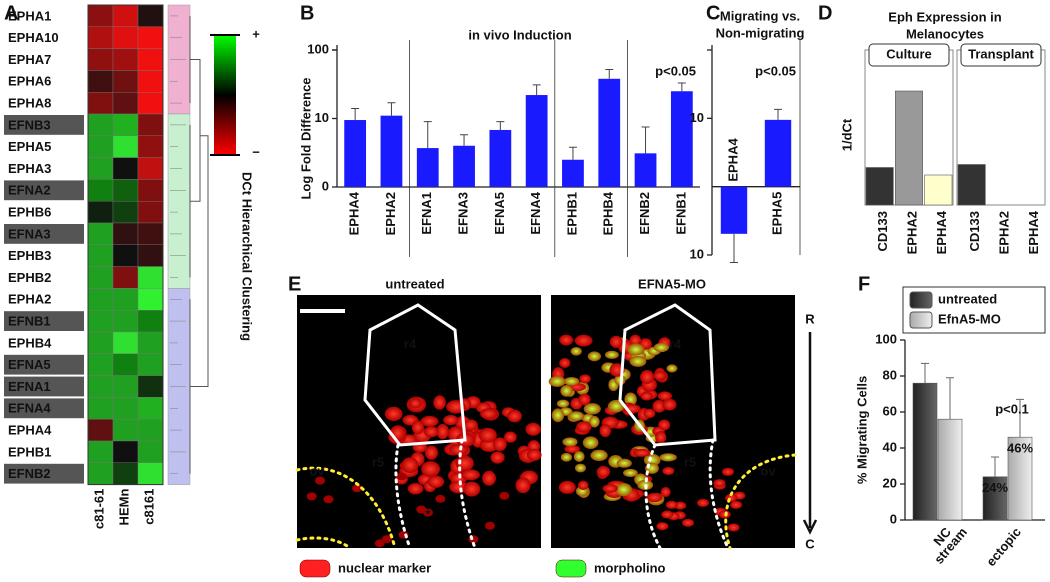 The width and height of the screenshot is (1050, 582). I want to click on y-tick-label: 100, so click(886, 338).